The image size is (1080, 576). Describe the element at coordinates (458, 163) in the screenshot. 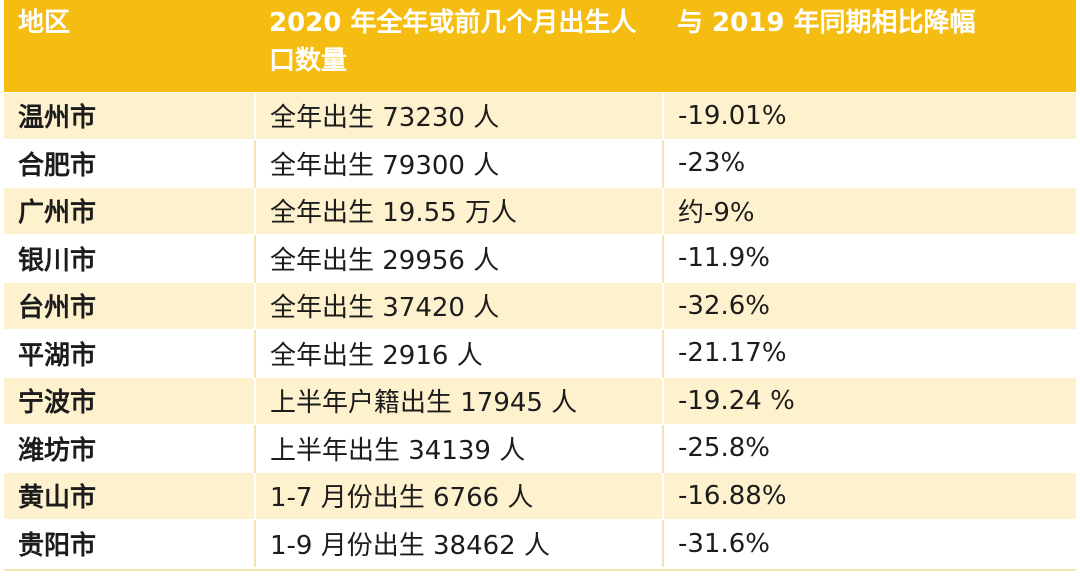

I see `cell-births: 全年出生 79300 人` at that location.